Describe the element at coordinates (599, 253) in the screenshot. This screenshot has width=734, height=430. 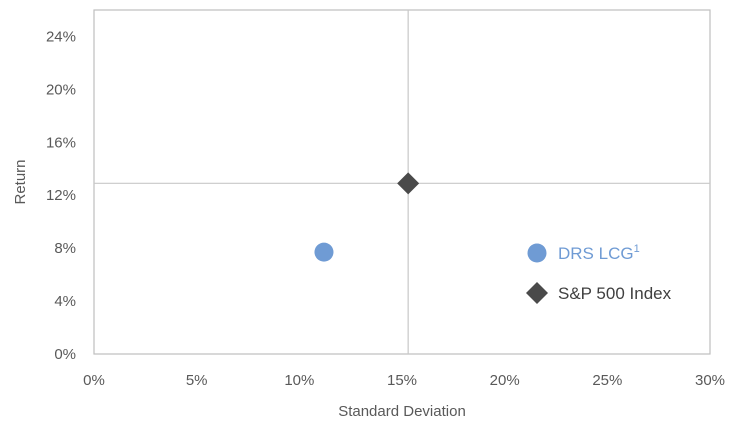
I see `legend-entry-label: DRS LCG1` at that location.